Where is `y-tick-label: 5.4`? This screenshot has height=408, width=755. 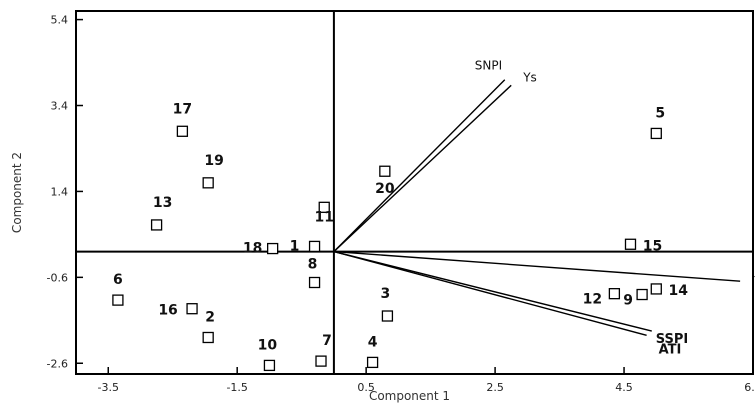
y-tick-label: 5.4 is located at coordinates (60, 20).